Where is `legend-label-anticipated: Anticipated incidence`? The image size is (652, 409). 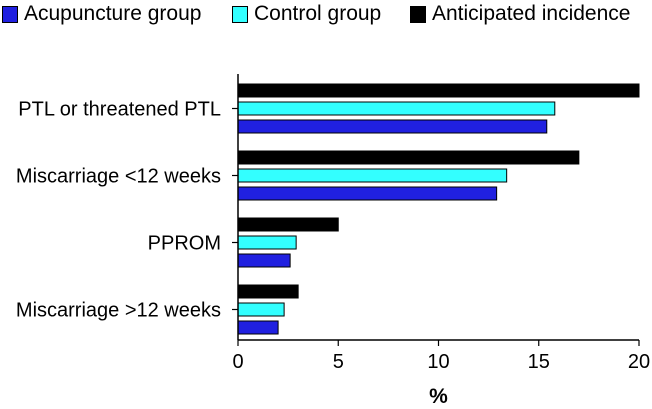
legend-label-anticipated: Anticipated incidence is located at coordinates (531, 13).